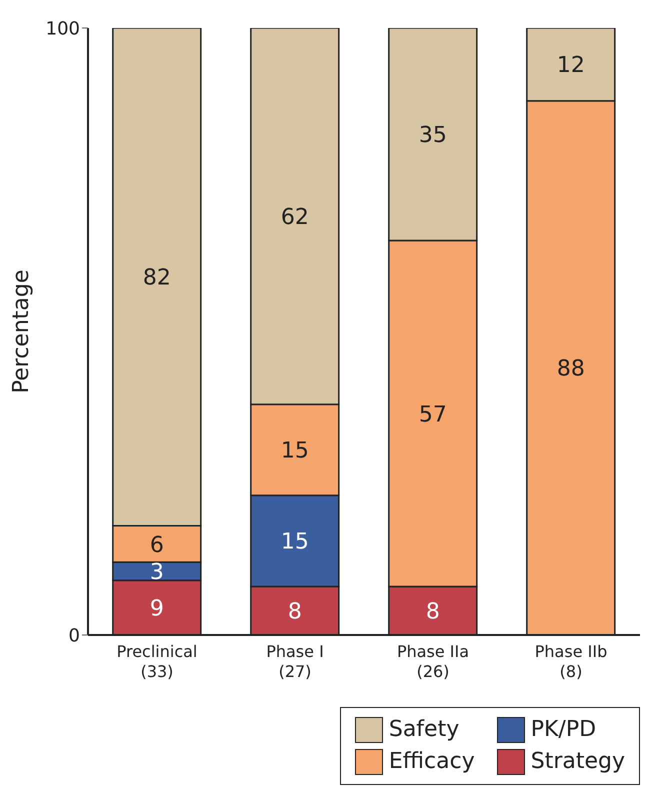 This screenshot has width=649, height=801. I want to click on data-label: 3, so click(157, 573).